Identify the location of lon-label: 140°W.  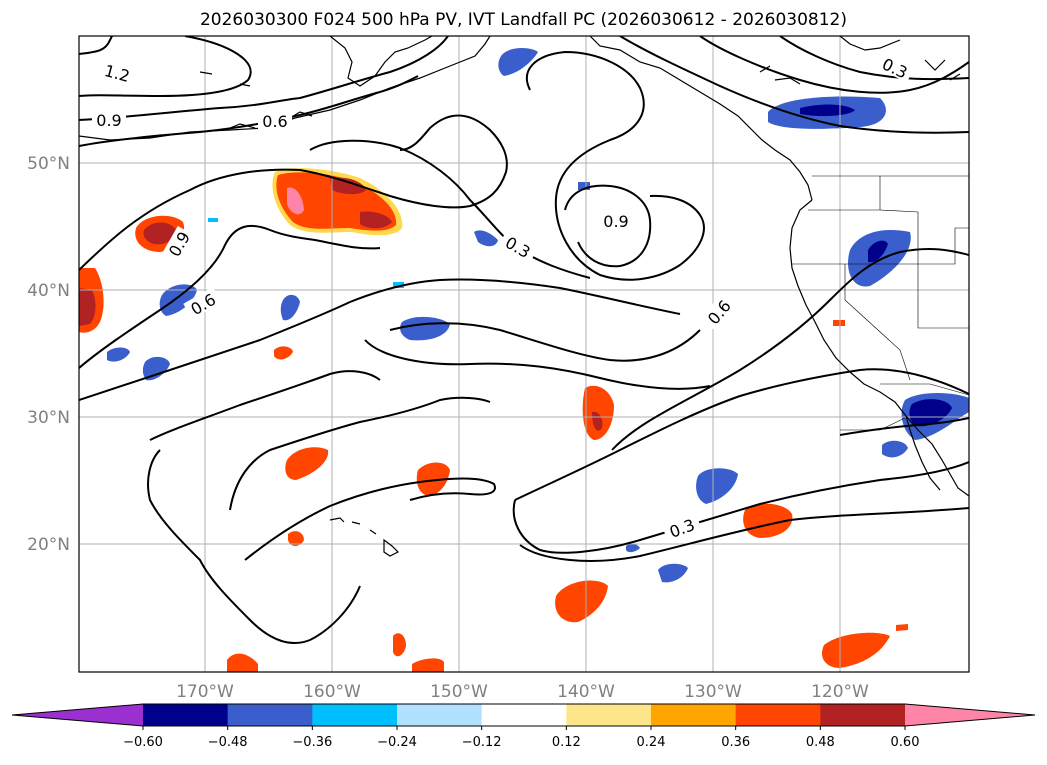
(586, 692).